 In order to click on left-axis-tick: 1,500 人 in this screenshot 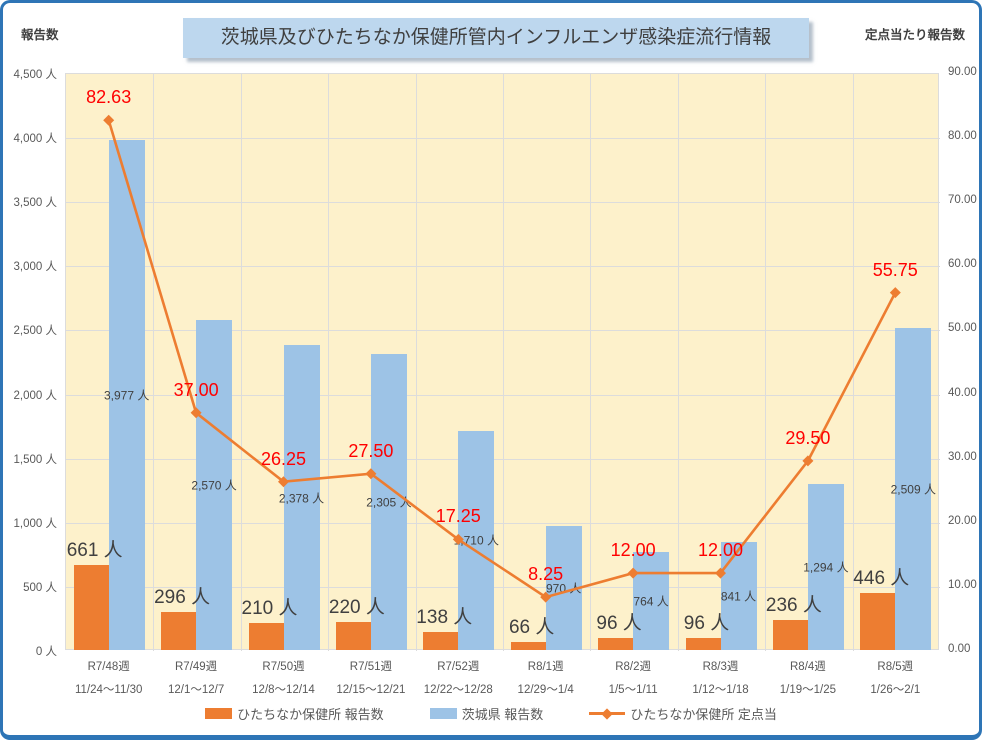, I will do `click(35, 459)`.